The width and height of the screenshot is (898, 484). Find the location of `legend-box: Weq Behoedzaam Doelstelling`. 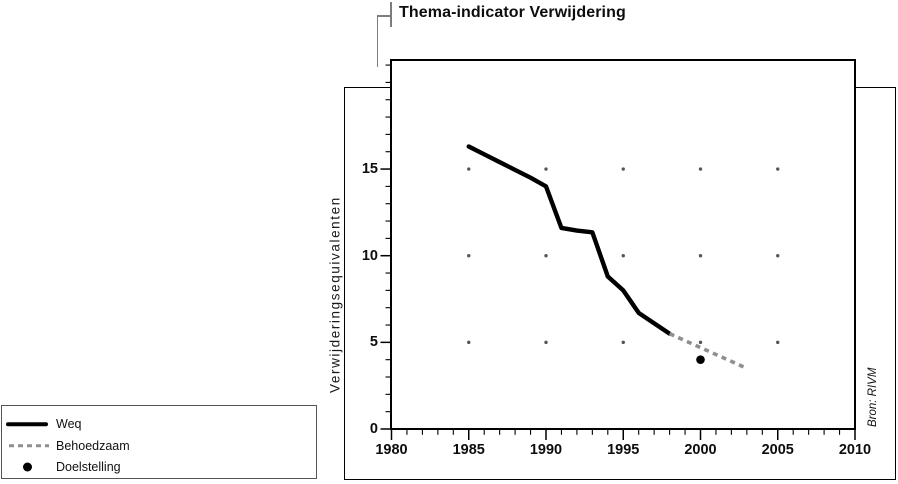

legend-box: Weq Behoedzaam Doelstelling is located at coordinates (159, 442).